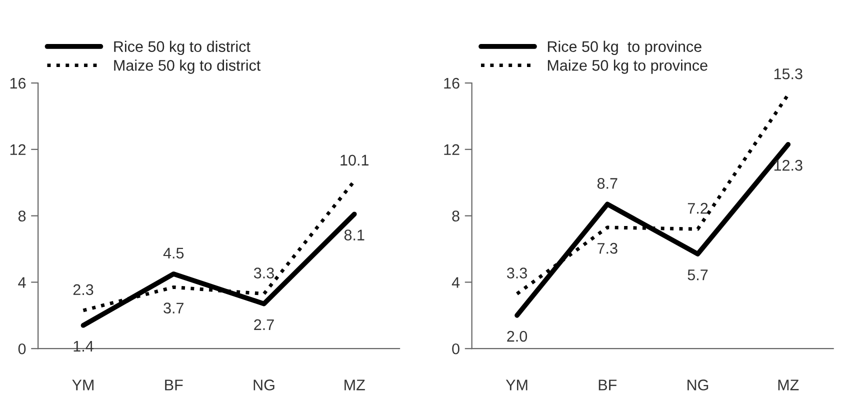  What do you see at coordinates (628, 67) in the screenshot?
I see `legend-label: Maize 50 kg to province` at bounding box center [628, 67].